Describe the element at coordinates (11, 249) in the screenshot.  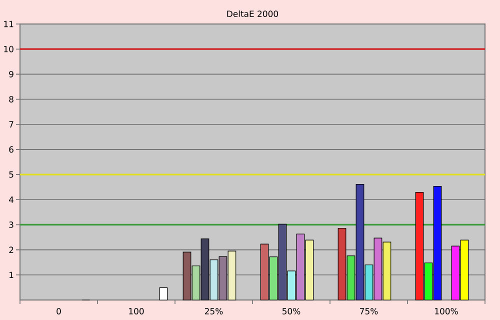
I see `y-tick-label: 2` at that location.